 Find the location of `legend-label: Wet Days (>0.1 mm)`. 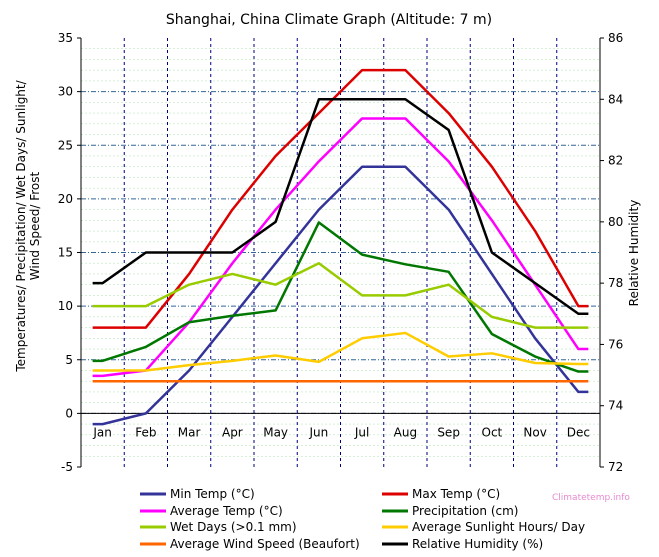

legend-label: Wet Days (>0.1 mm) is located at coordinates (233, 527).